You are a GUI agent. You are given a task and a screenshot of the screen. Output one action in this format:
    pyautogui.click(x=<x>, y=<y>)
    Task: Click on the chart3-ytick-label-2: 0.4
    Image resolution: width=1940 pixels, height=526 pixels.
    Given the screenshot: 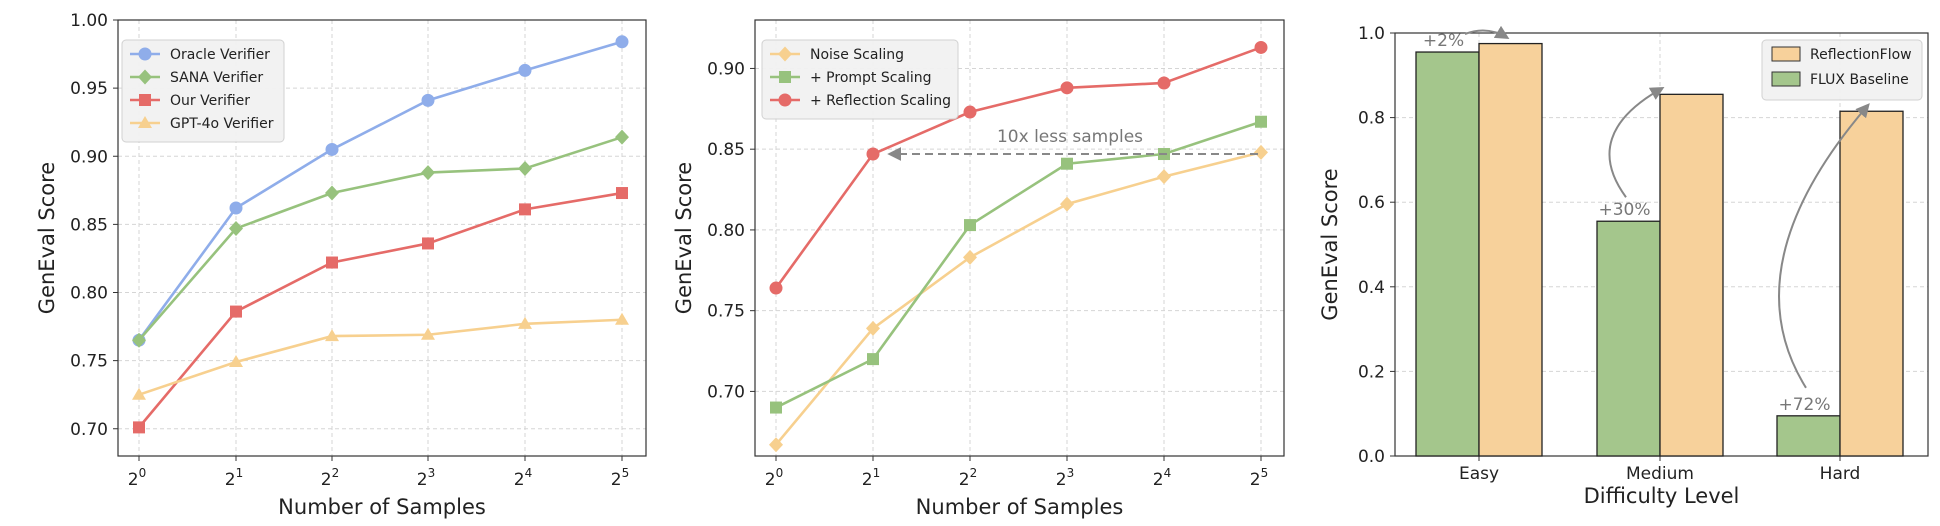 What is the action you would take?
    pyautogui.click(x=1371, y=288)
    